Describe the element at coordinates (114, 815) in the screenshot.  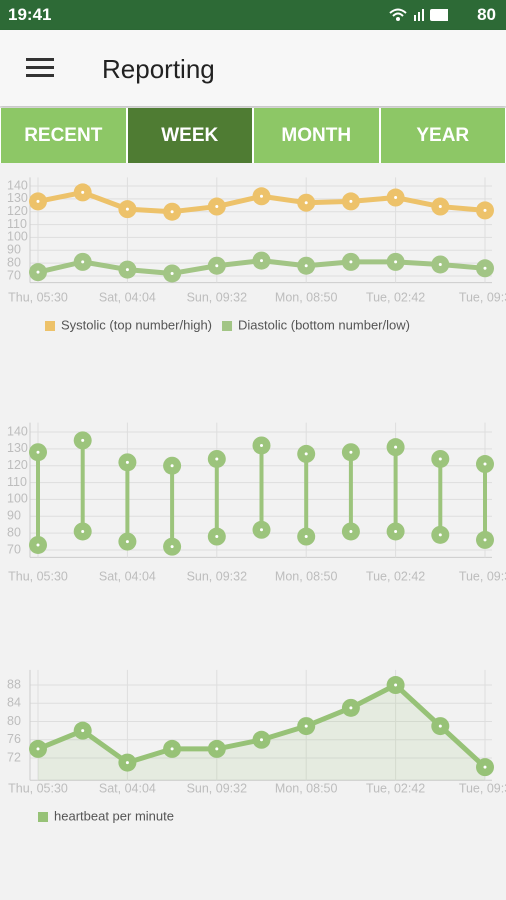
I see `legend-label: heartbeat per minute` at that location.